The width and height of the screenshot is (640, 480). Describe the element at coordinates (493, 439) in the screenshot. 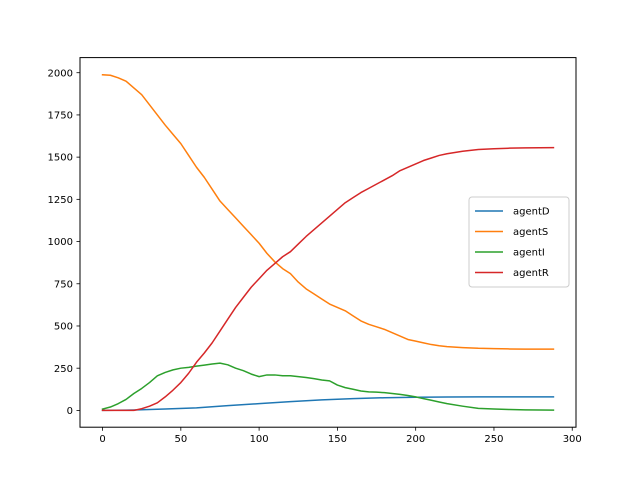

I see `x-tick-label: 250` at that location.